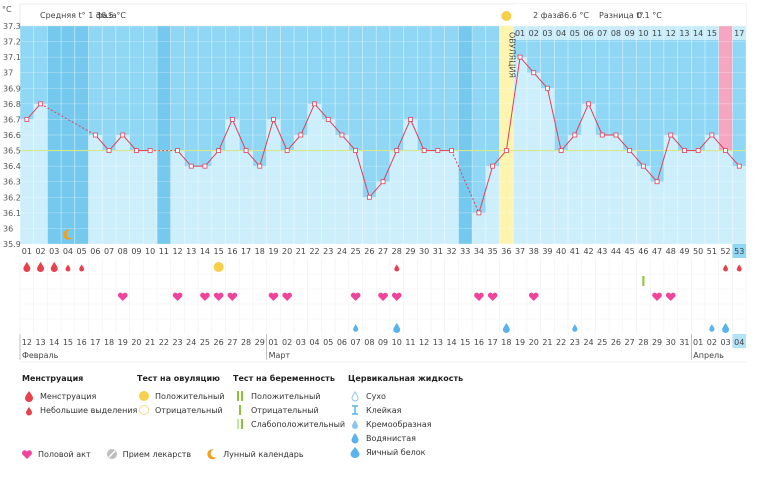 The width and height of the screenshot is (770, 486). I want to click on cycle-day-label: 49, so click(684, 251).